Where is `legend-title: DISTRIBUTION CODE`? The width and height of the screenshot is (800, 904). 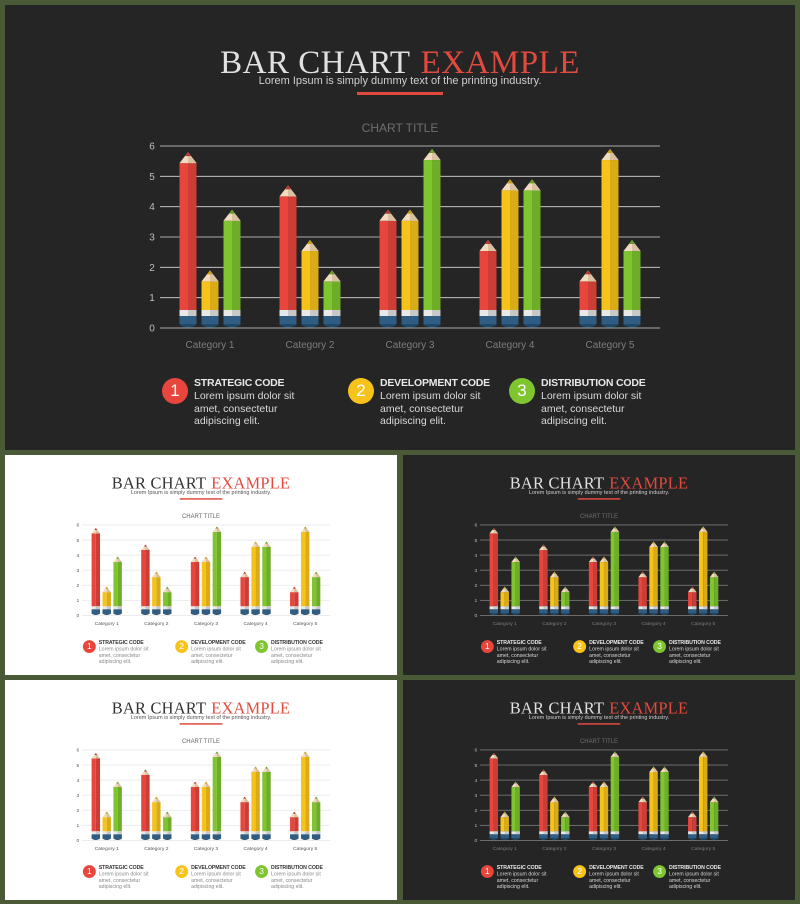 legend-title: DISTRIBUTION CODE is located at coordinates (694, 867).